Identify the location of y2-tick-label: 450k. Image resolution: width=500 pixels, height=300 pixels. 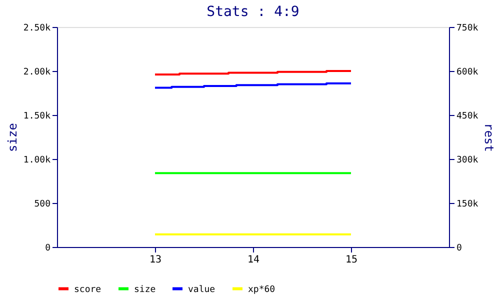
(467, 117).